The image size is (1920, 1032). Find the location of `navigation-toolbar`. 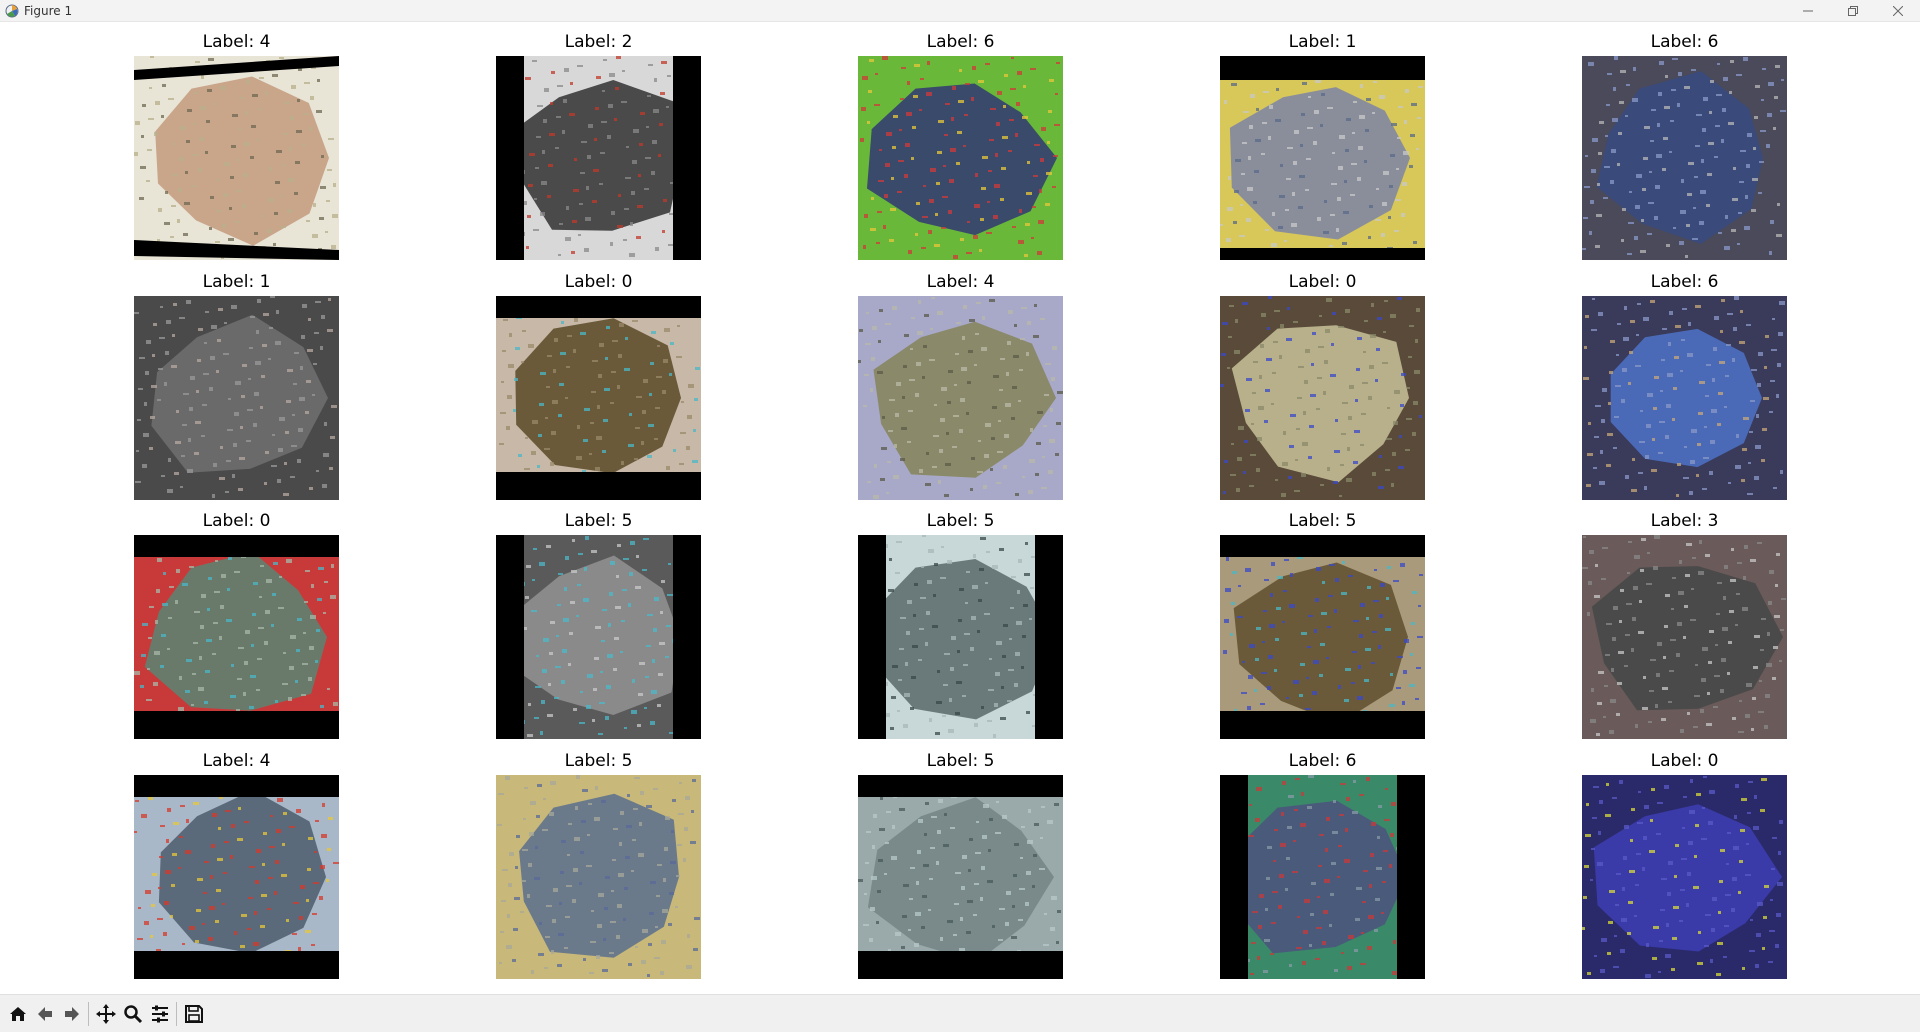

navigation-toolbar is located at coordinates (960, 1013).